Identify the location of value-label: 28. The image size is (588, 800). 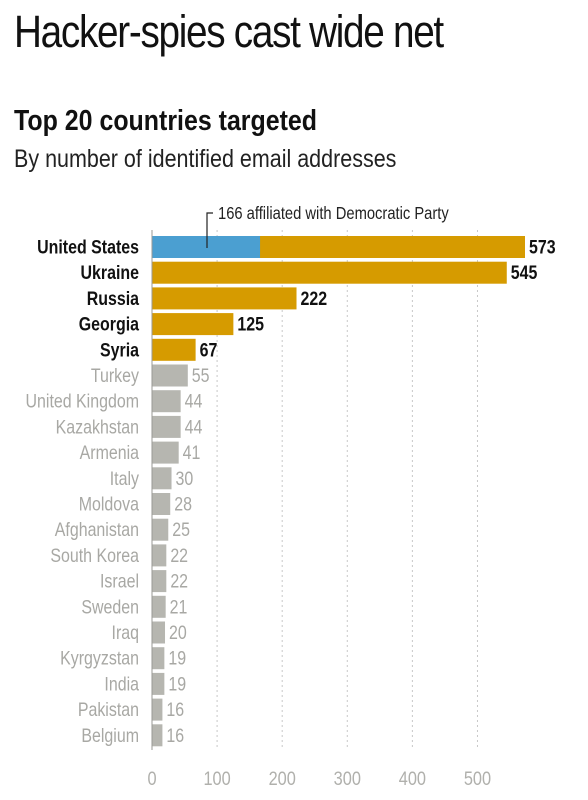
(183, 504).